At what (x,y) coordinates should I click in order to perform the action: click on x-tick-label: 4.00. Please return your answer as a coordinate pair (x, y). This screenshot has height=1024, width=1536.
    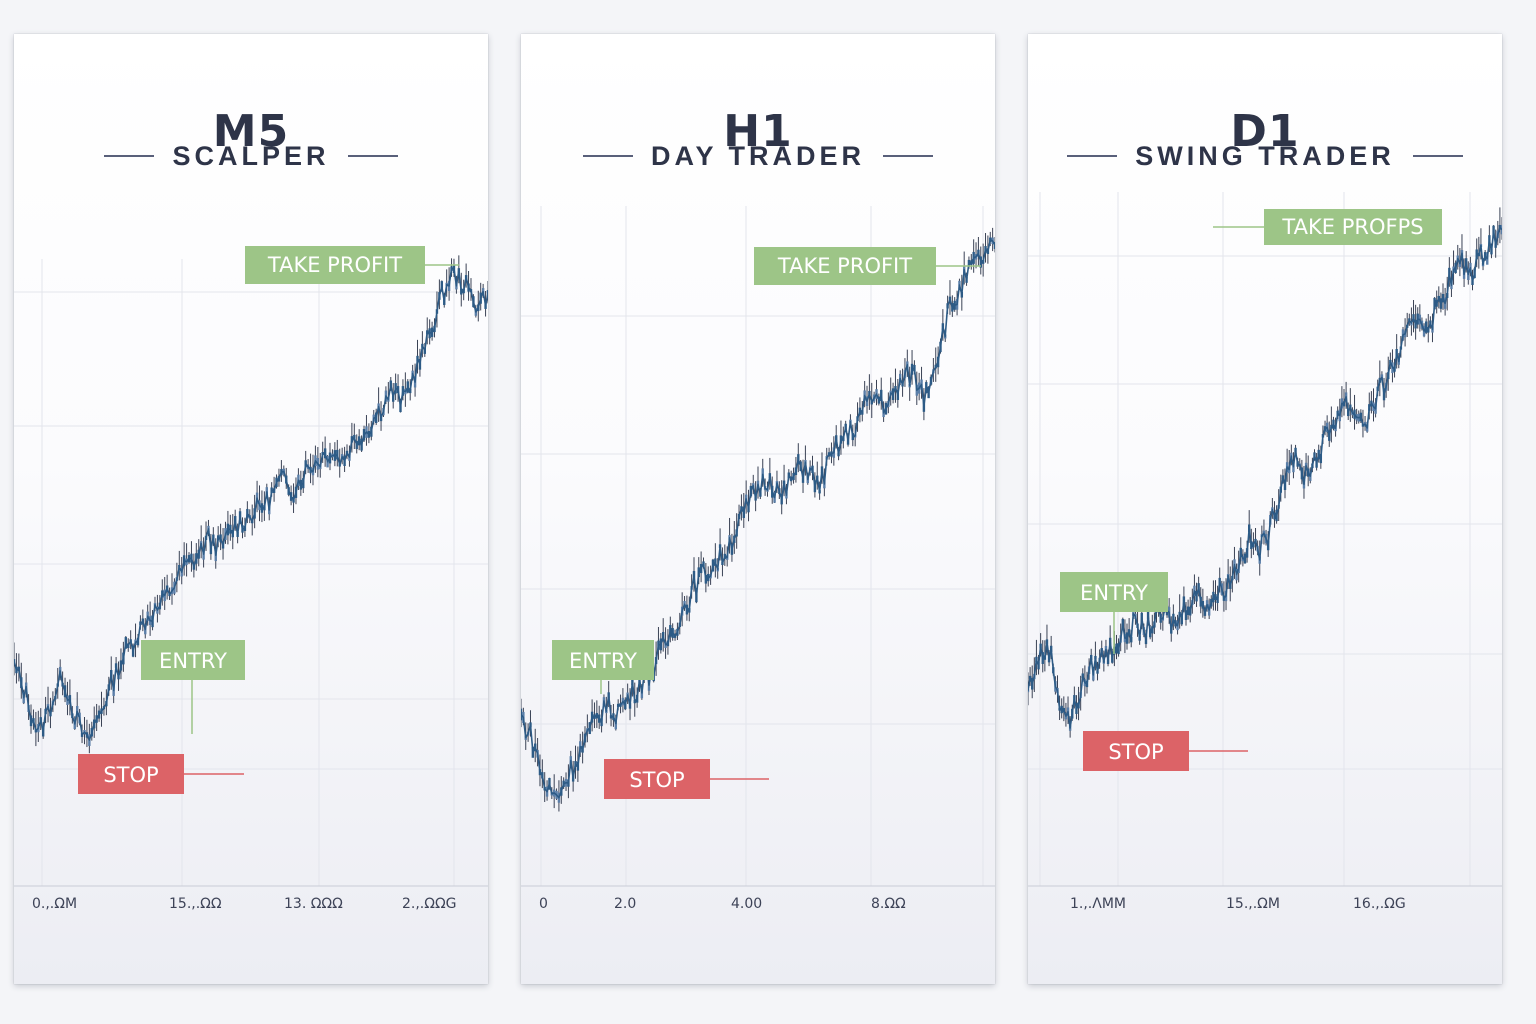
    Looking at the image, I should click on (746, 904).